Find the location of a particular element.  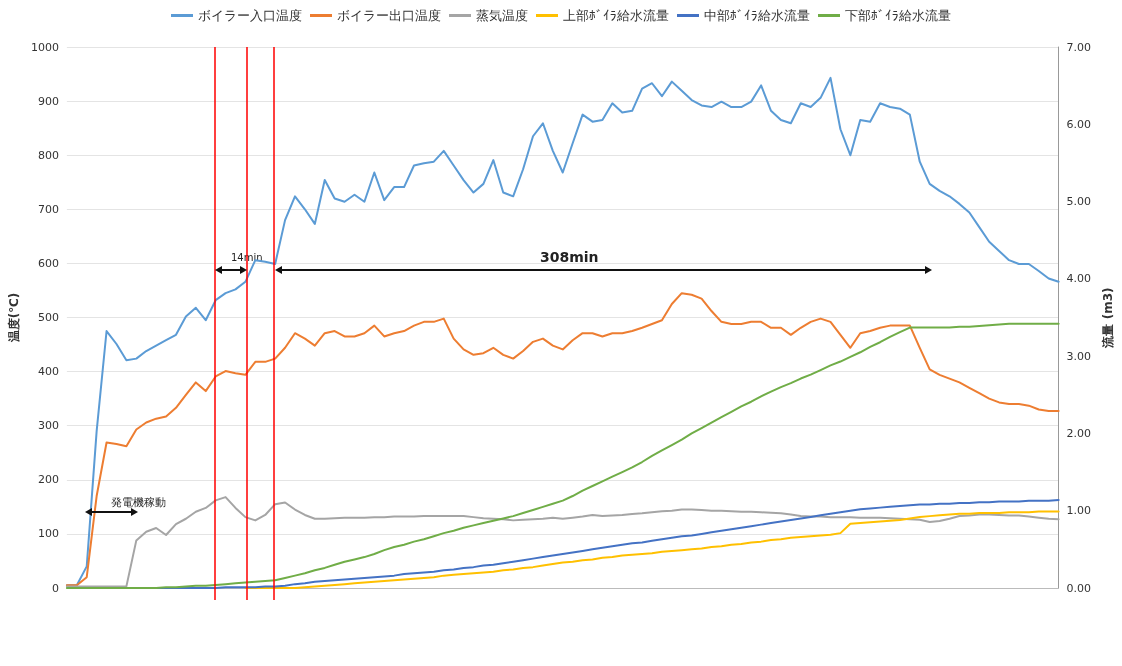

y-tick-label: 400 is located at coordinates (48, 372).